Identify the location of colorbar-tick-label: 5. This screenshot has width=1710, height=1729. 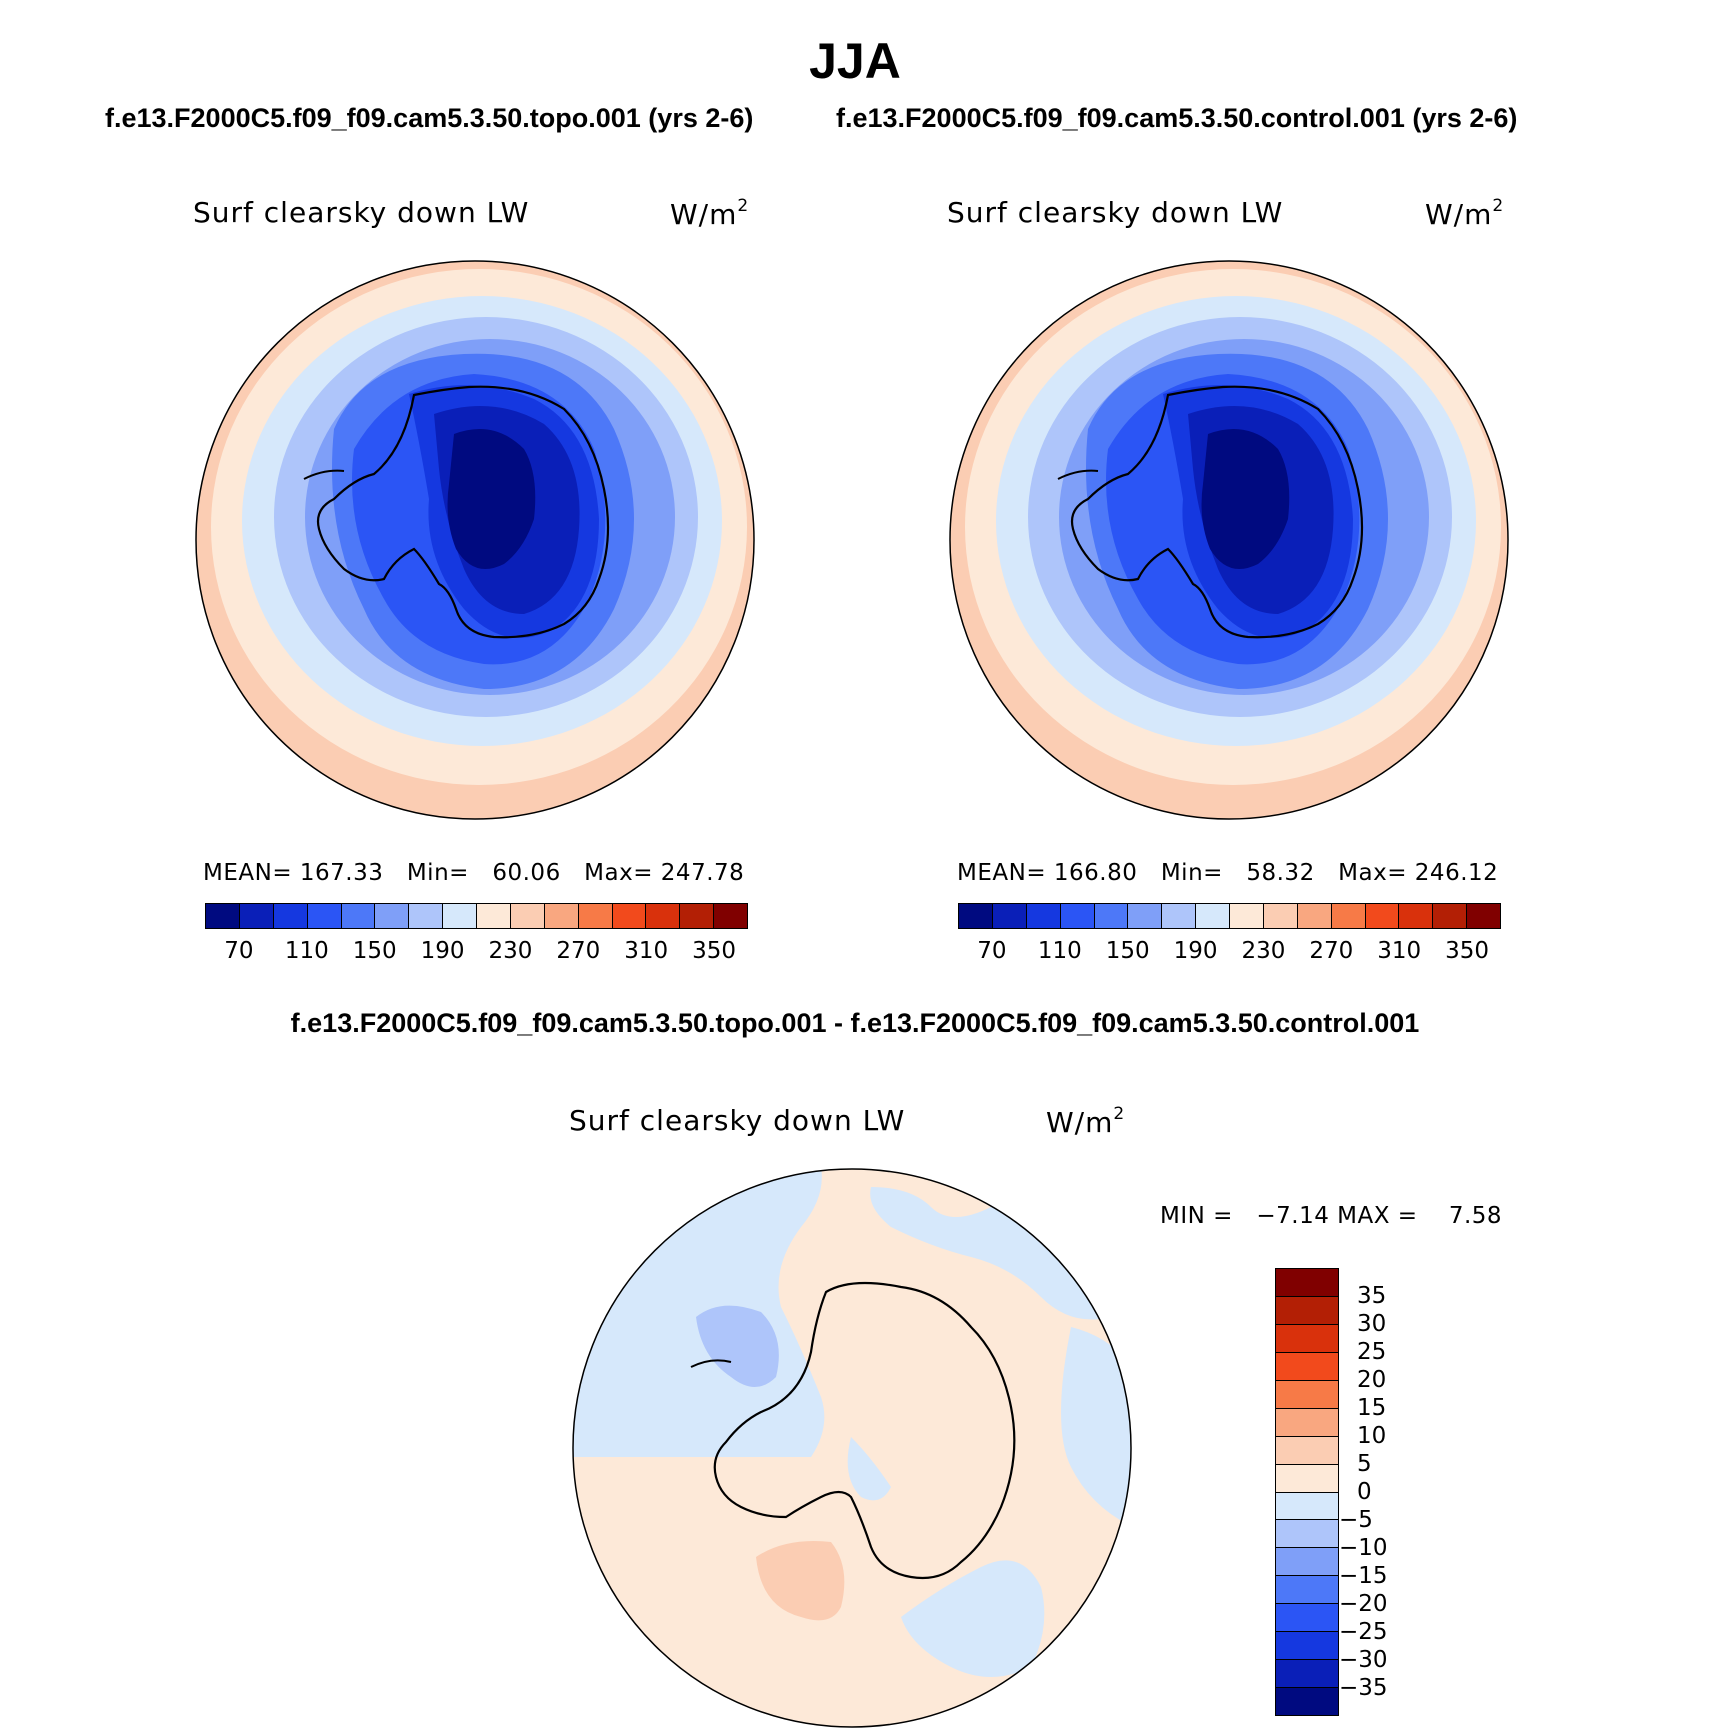
(1364, 1464).